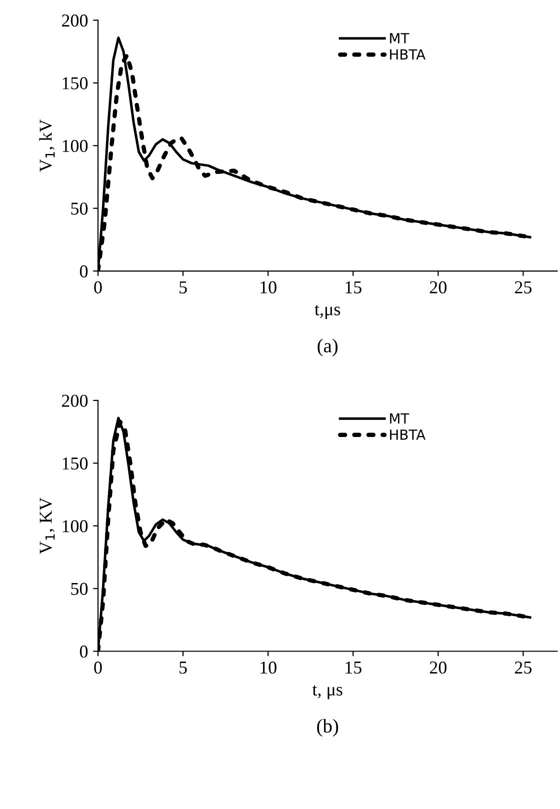 This screenshot has height=809, width=560. What do you see at coordinates (327, 727) in the screenshot?
I see `text: (b)` at bounding box center [327, 727].